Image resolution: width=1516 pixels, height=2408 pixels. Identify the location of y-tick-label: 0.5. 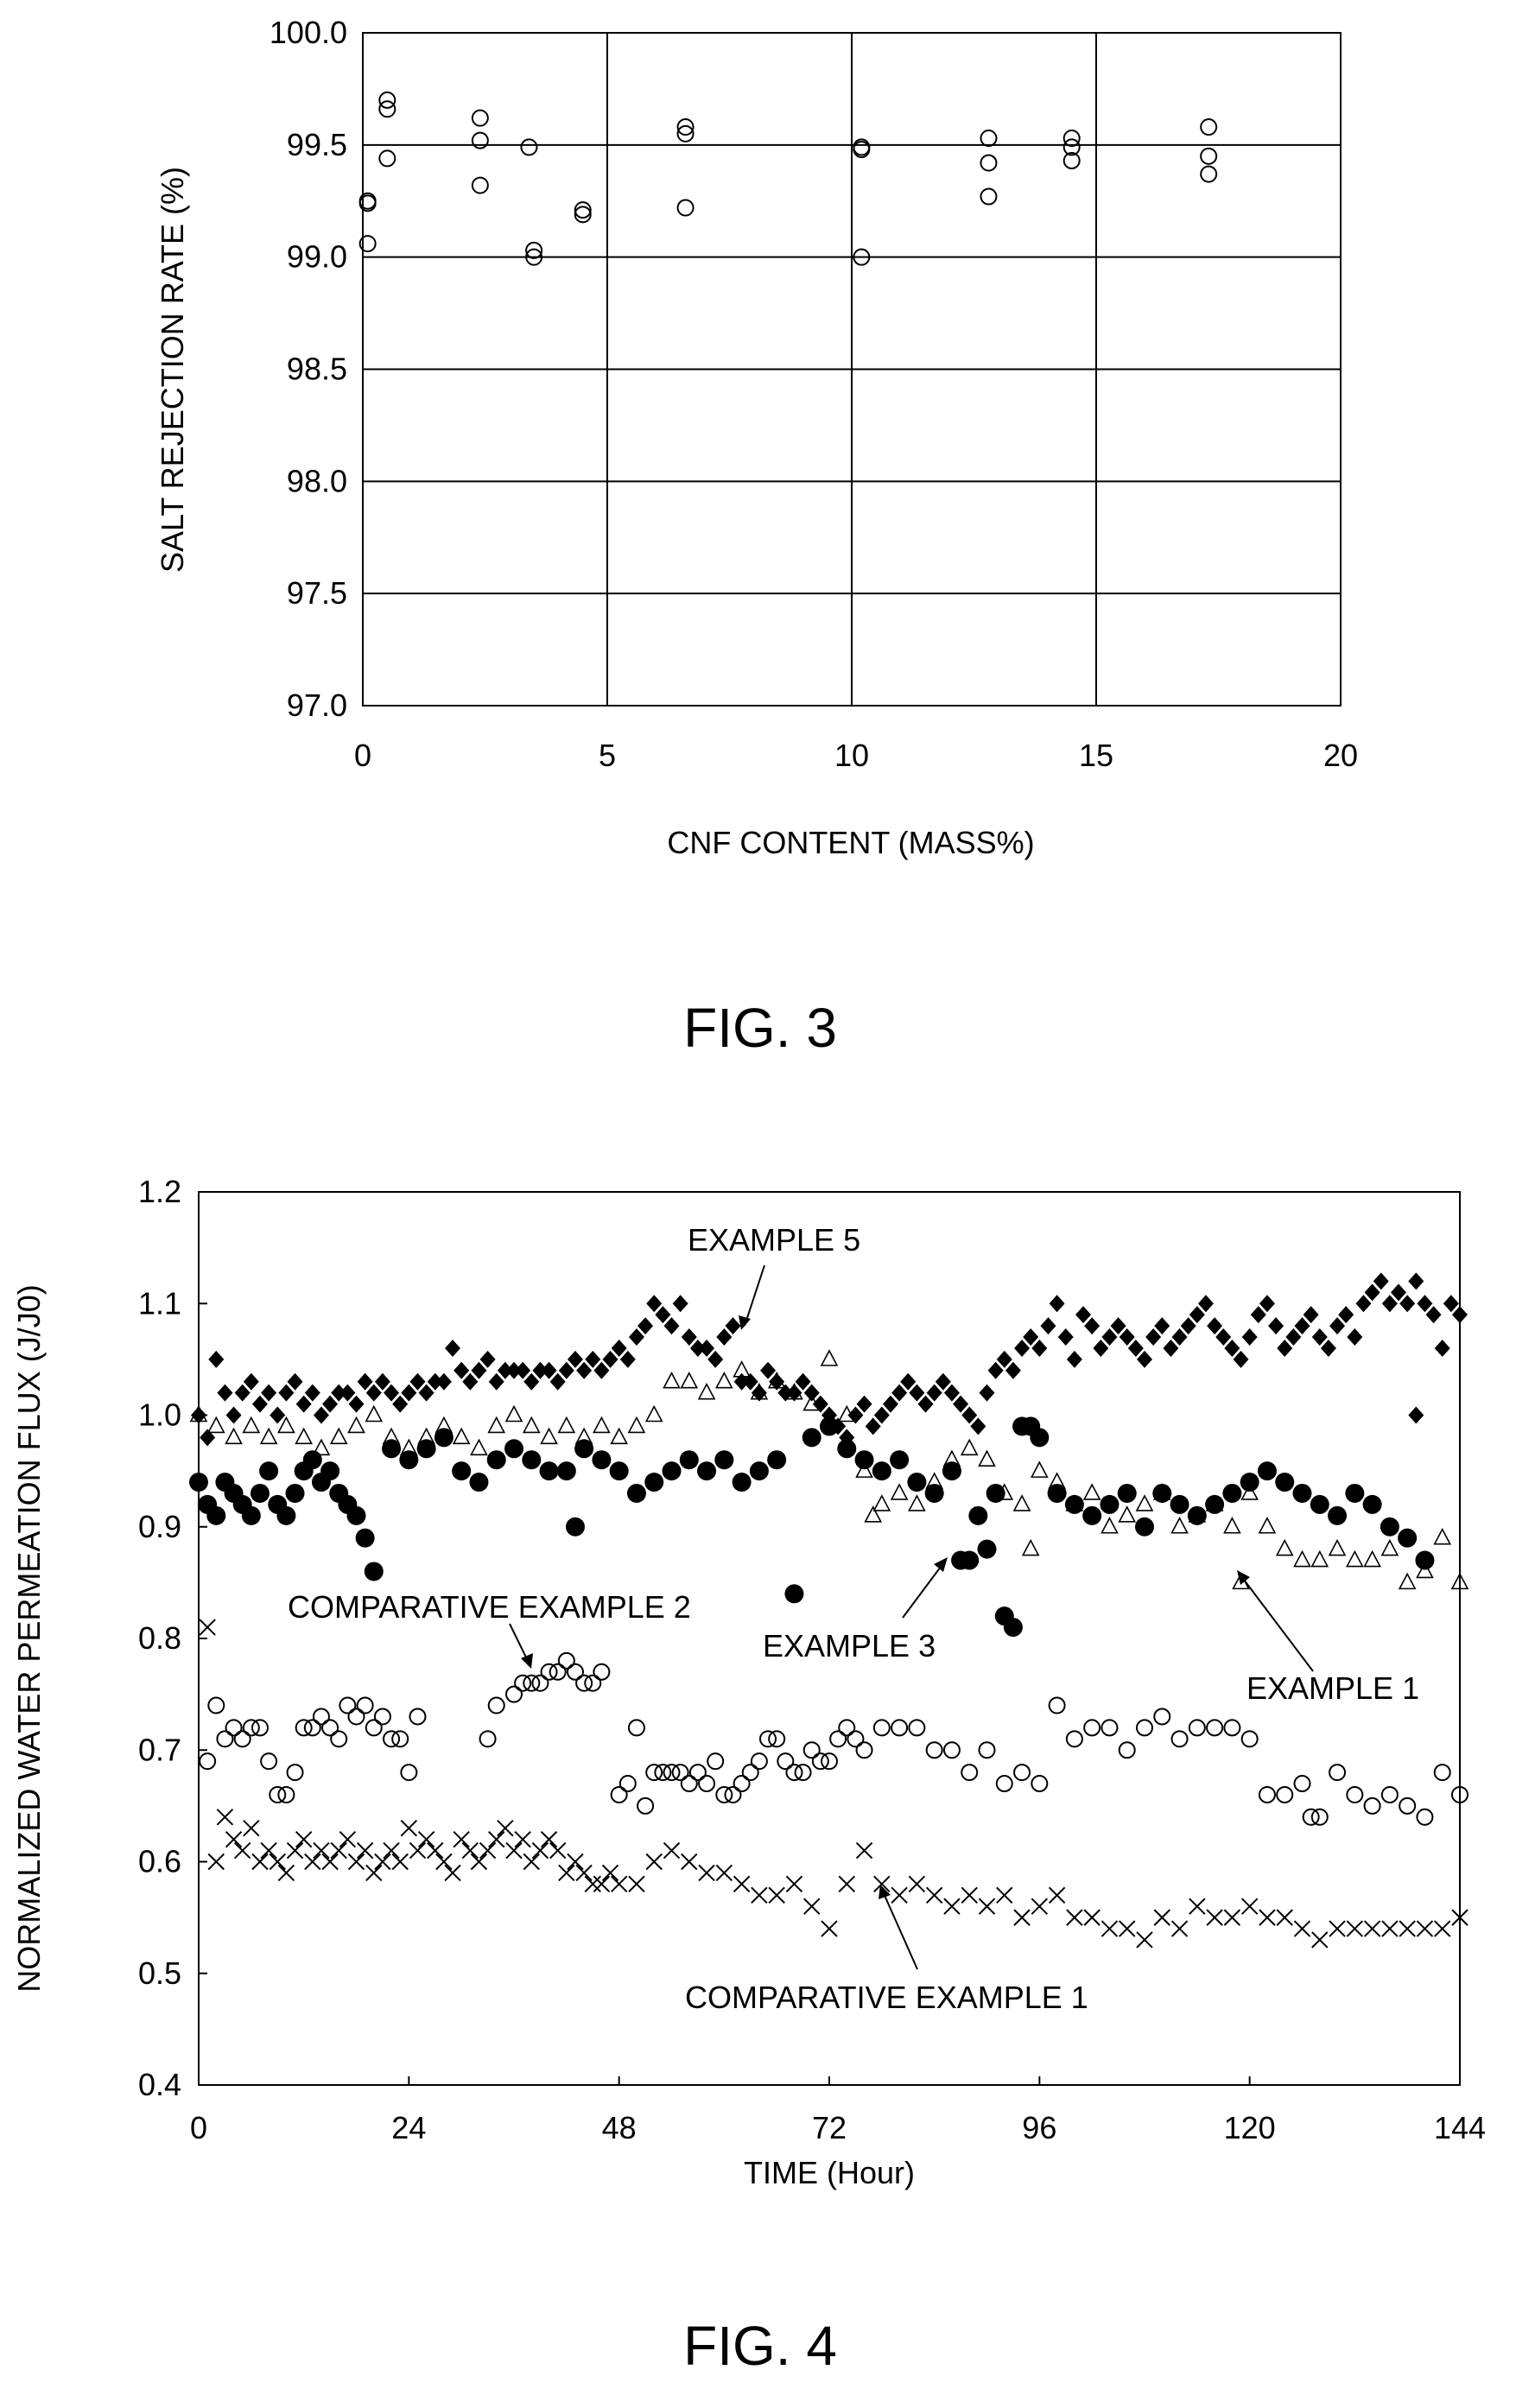
(159, 1973).